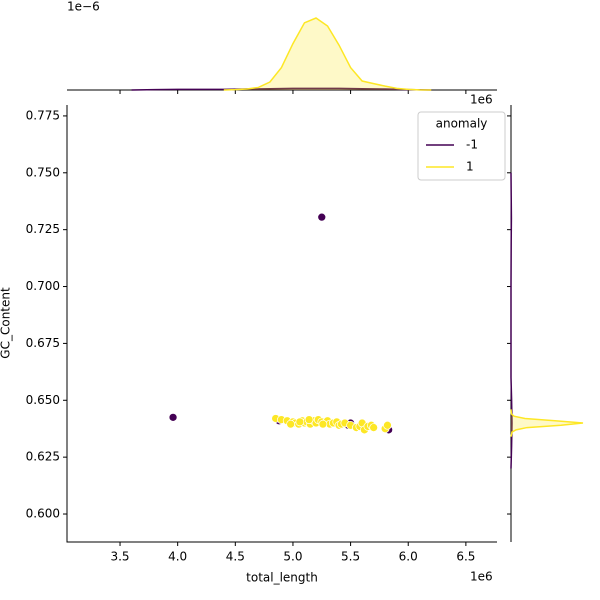 This screenshot has width=600, height=600. I want to click on x-tick-label: 4.0, so click(177, 557).